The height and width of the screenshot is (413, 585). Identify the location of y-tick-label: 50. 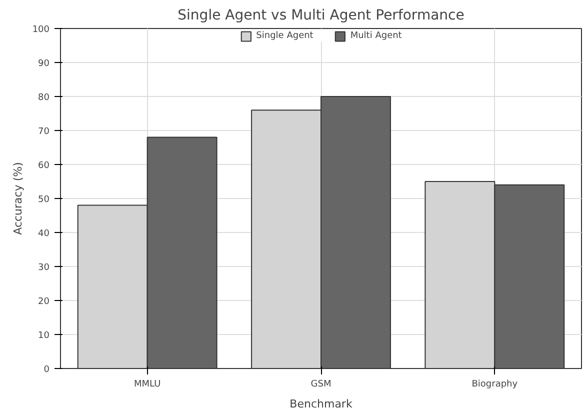
(44, 200).